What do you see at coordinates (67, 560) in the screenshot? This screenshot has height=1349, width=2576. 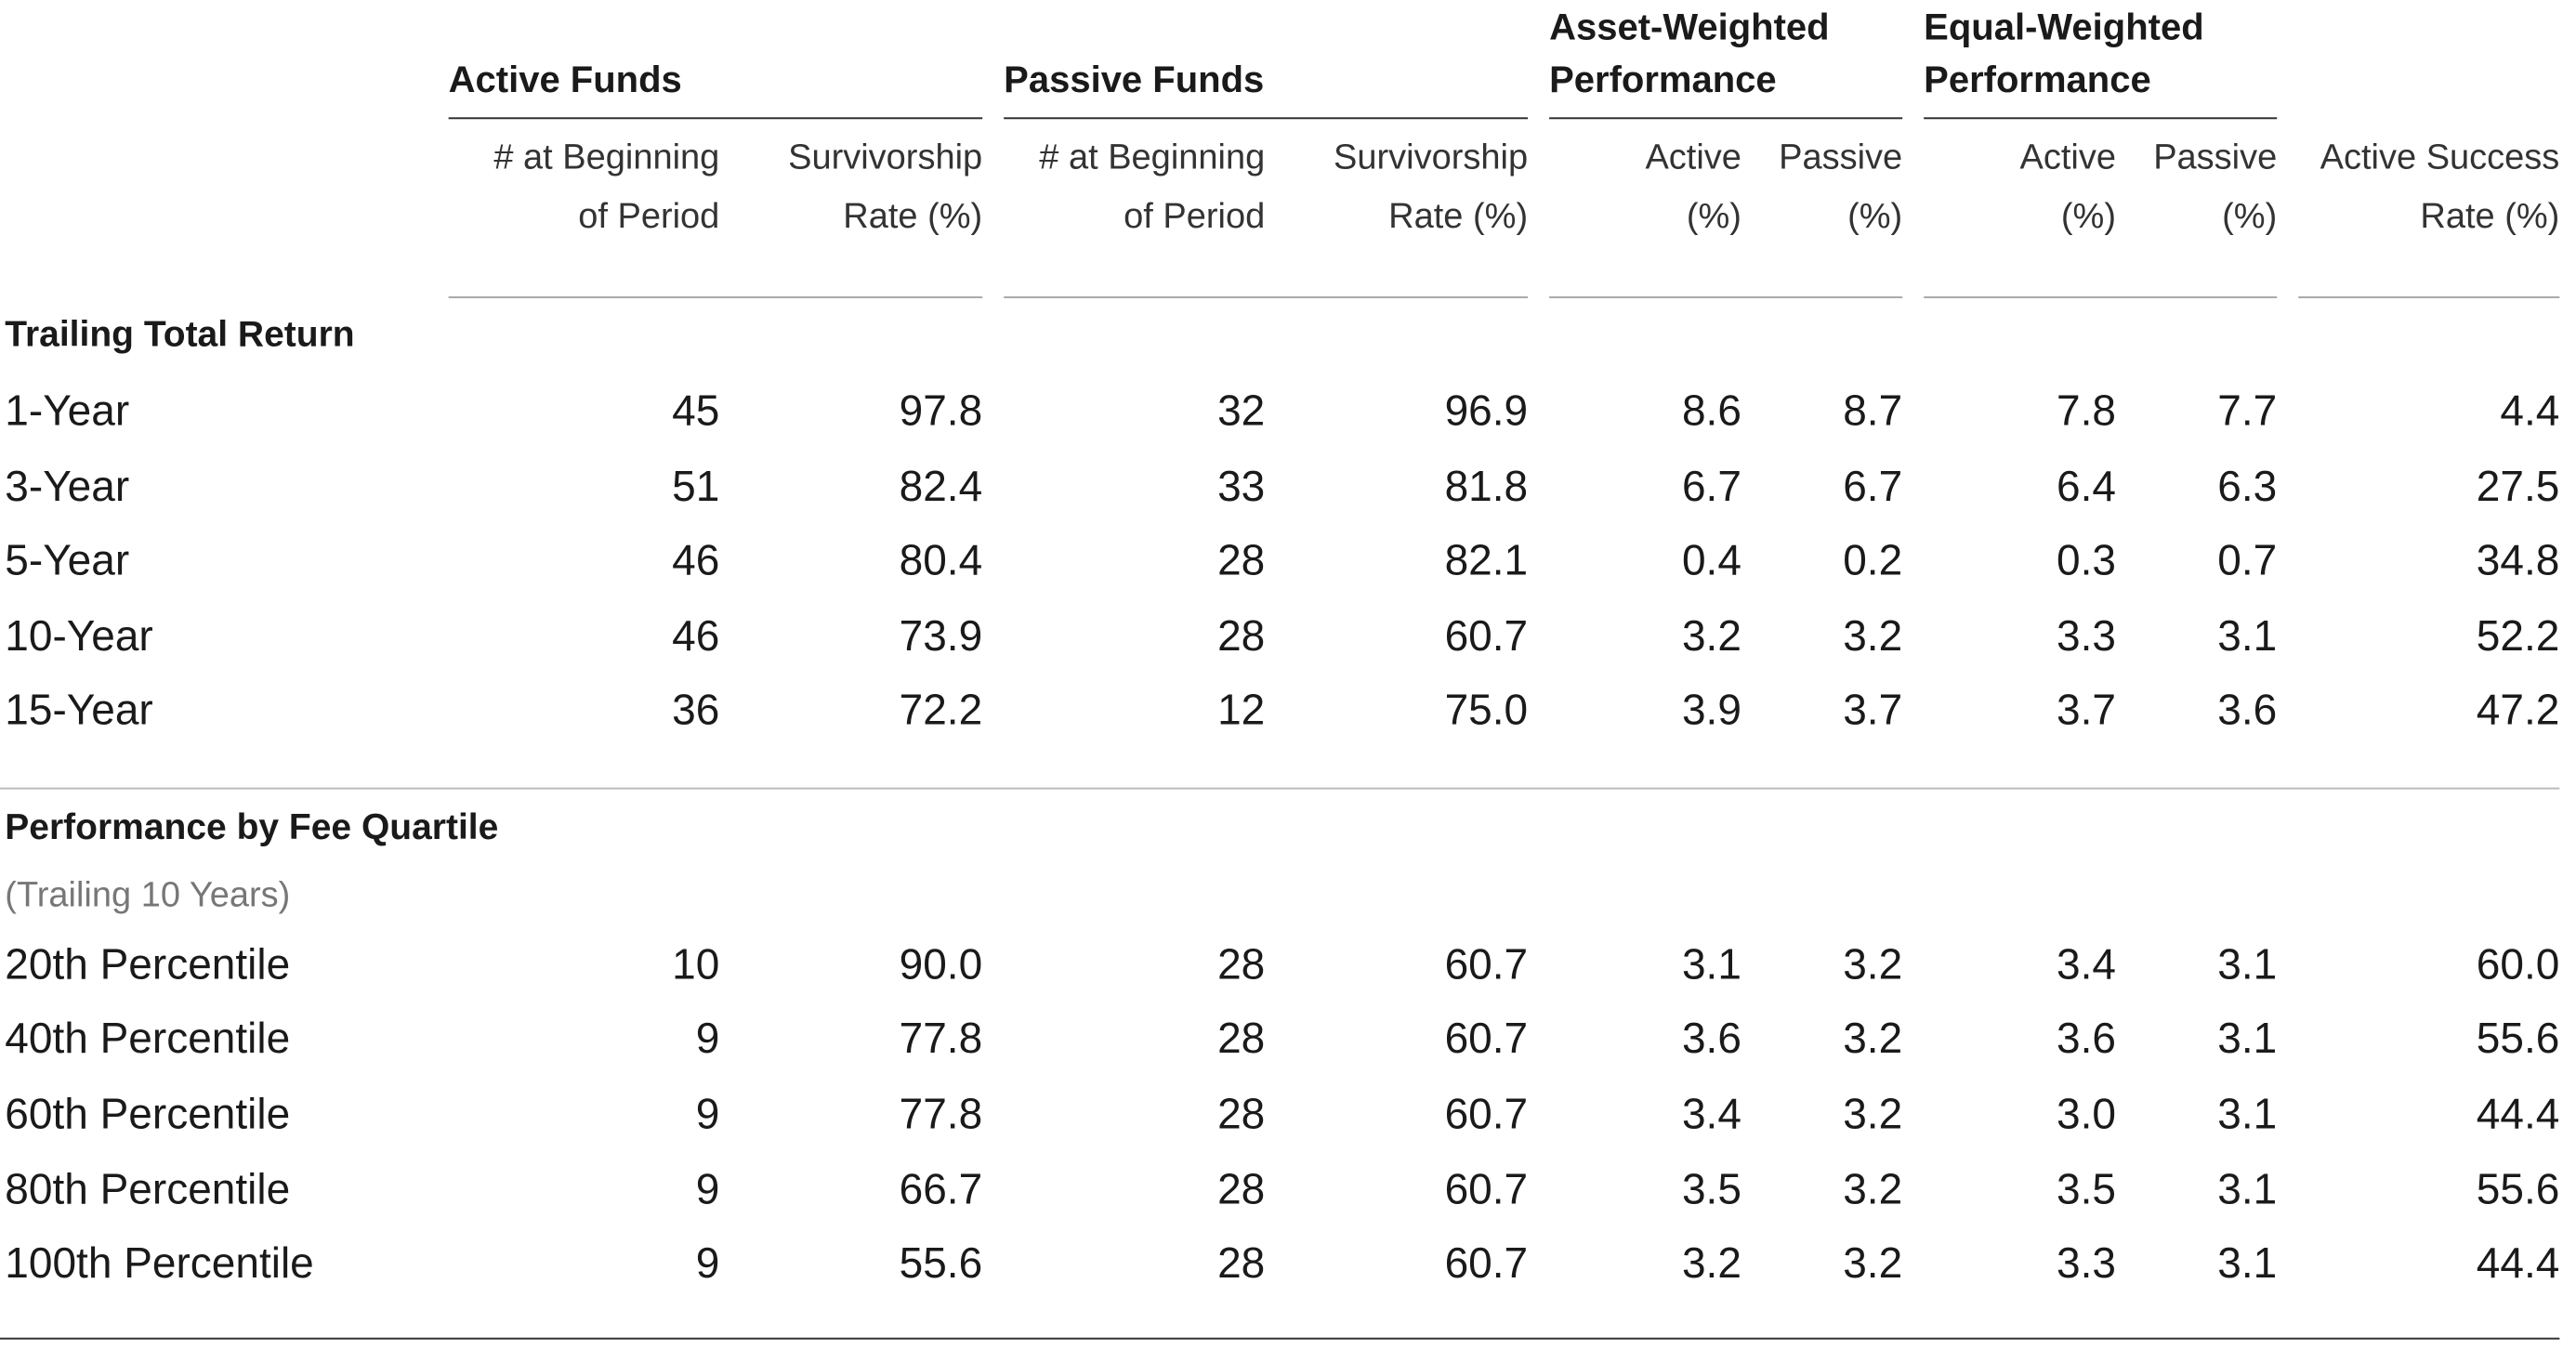 I see `row-label: 5-Year` at bounding box center [67, 560].